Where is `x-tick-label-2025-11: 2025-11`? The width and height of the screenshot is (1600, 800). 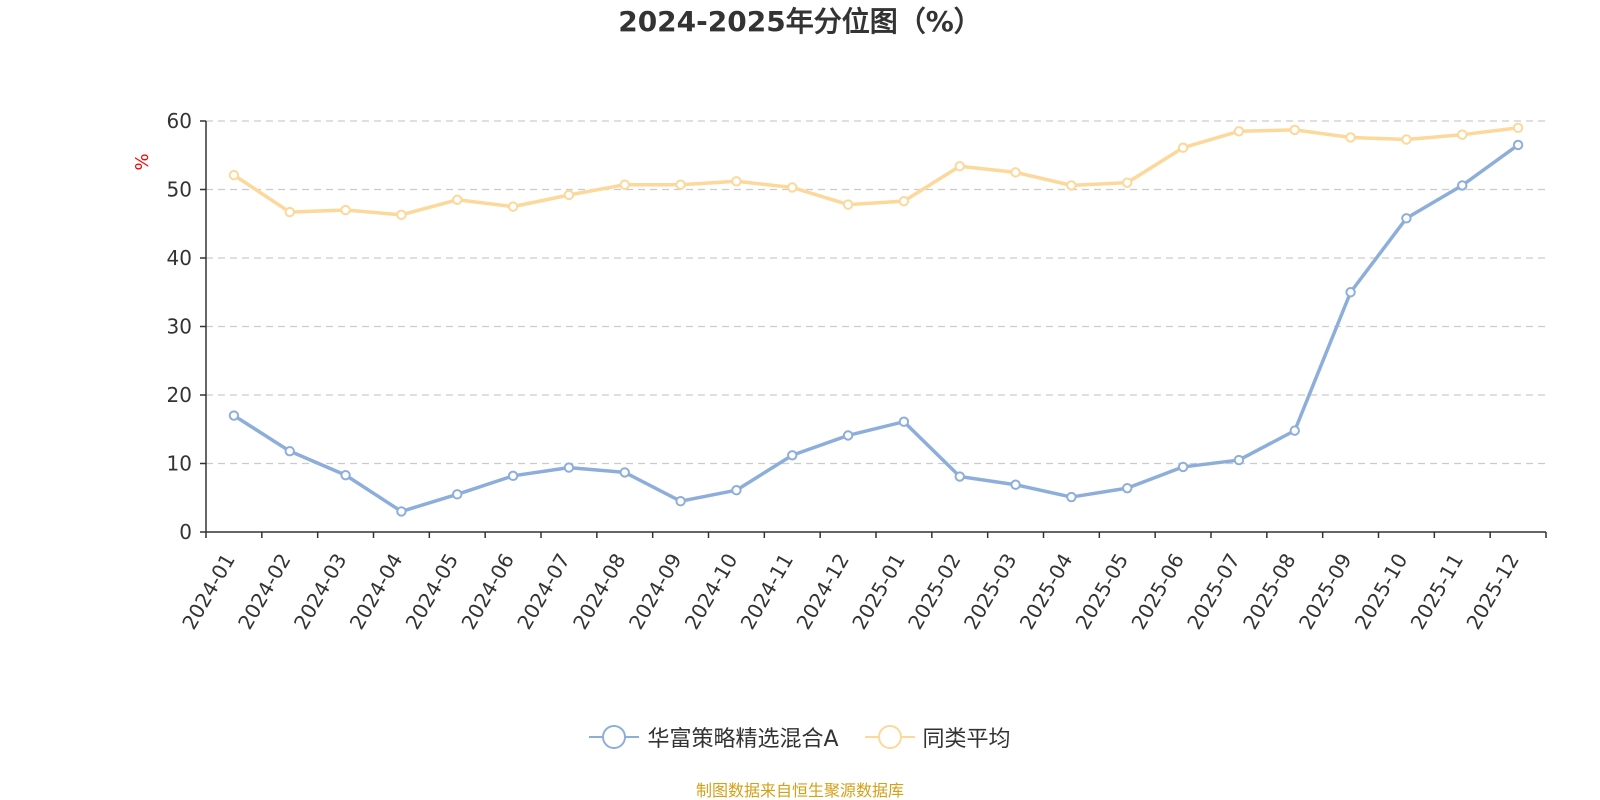 x-tick-label-2025-11: 2025-11 is located at coordinates (1437, 591).